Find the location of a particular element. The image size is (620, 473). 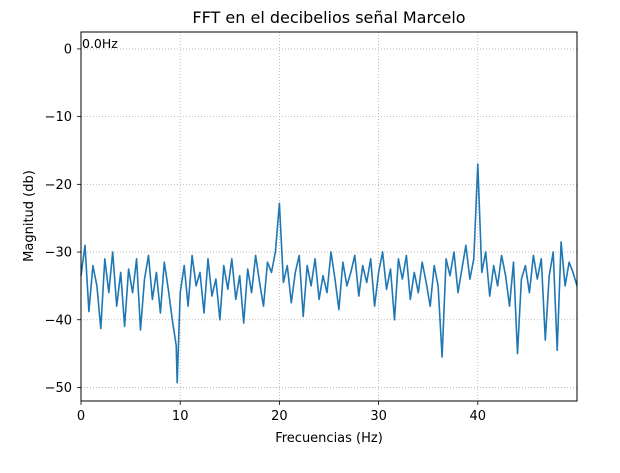

y-tick-label: −40 is located at coordinates (58, 320).